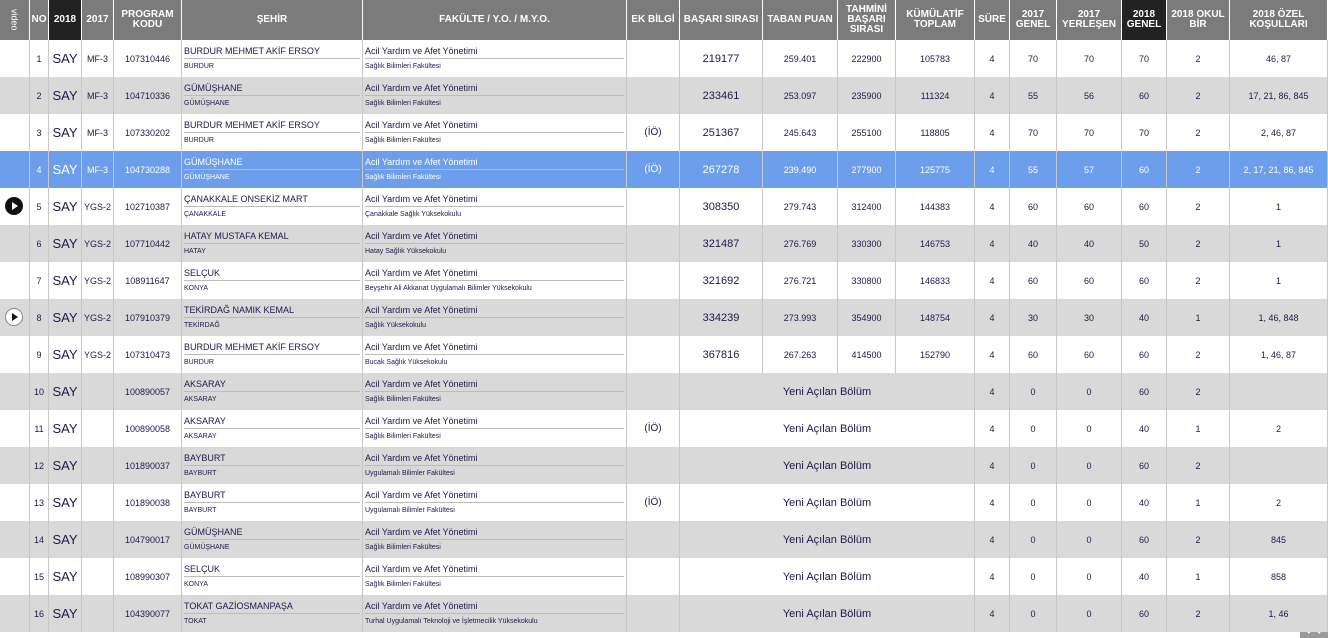  What do you see at coordinates (867, 206) in the screenshot?
I see `est-rank: 312400` at bounding box center [867, 206].